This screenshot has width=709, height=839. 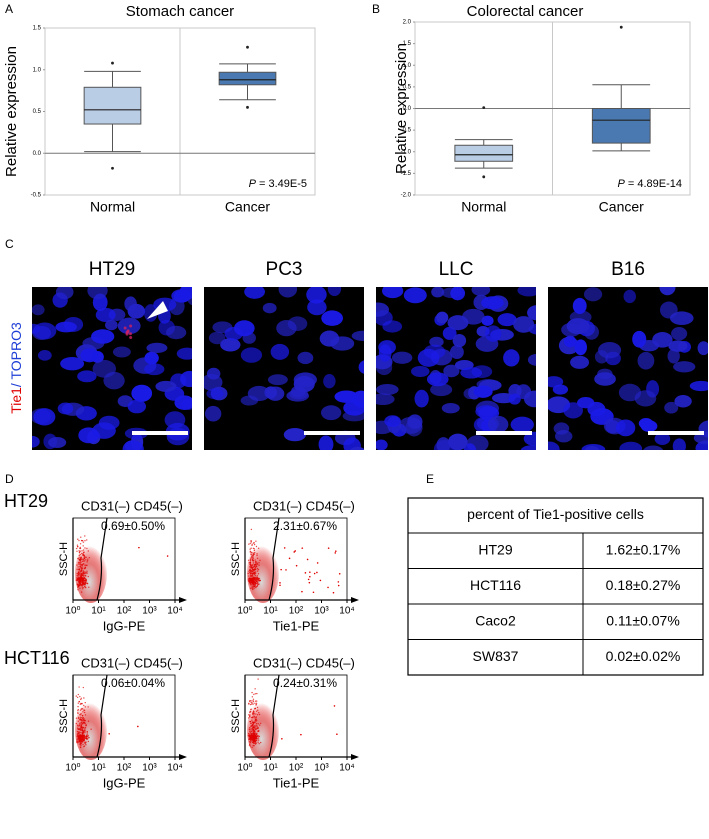 I want to click on p-symbol: P, so click(x=621, y=184).